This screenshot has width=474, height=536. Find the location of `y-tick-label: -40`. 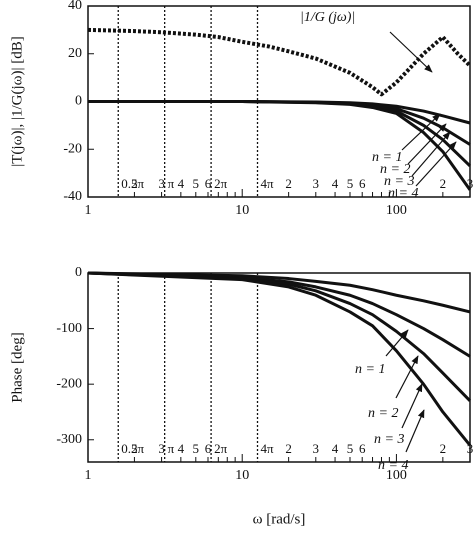

y-tick-label: -40 is located at coordinates (72, 196).